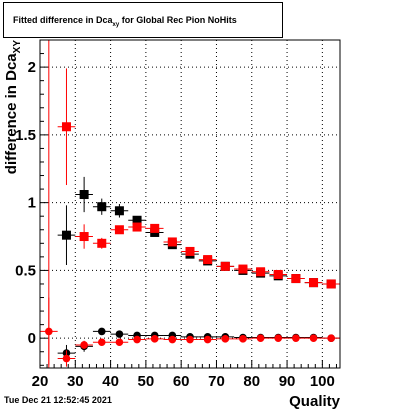 The image size is (400, 409). I want to click on x-axis-ticks: 20 30 40 50 60 70 80 90 100, so click(184, 375).